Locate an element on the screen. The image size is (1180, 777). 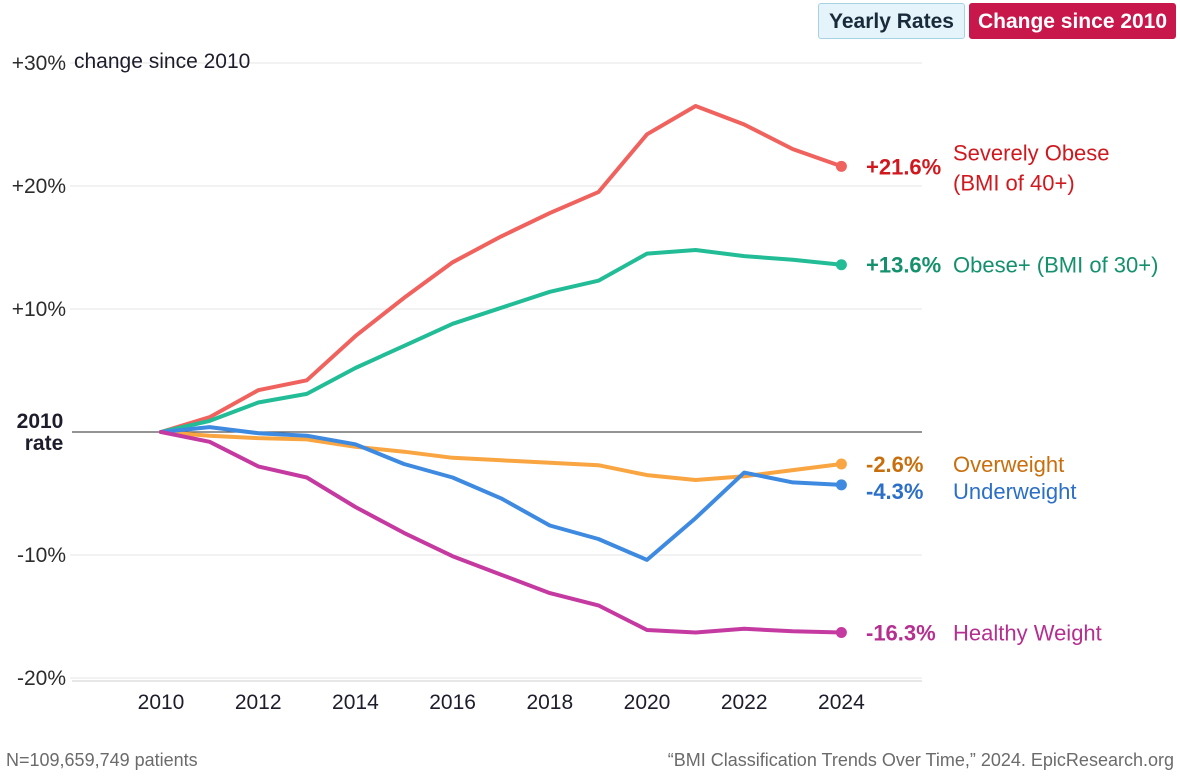
footer-sample-size: N=109,659,749 patients is located at coordinates (102, 760).